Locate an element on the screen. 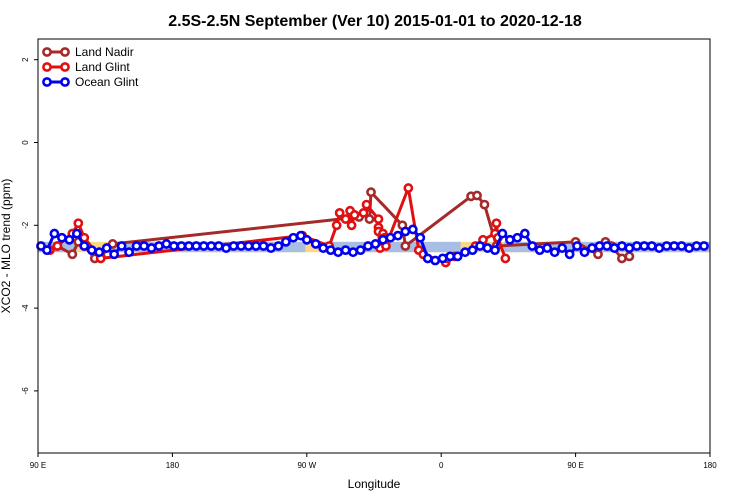  x-axis-label: Longitude is located at coordinates (374, 484).